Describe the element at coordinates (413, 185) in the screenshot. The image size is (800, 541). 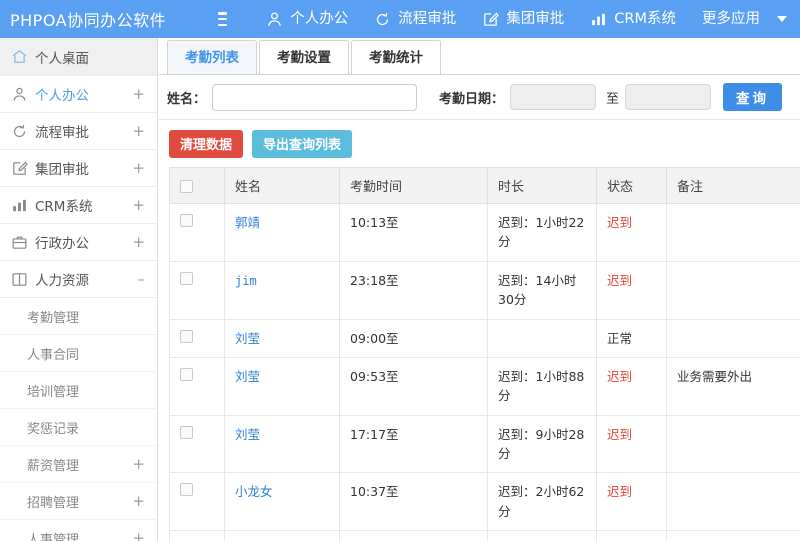
I see `column-header-attendance-time: 考勤时间` at that location.